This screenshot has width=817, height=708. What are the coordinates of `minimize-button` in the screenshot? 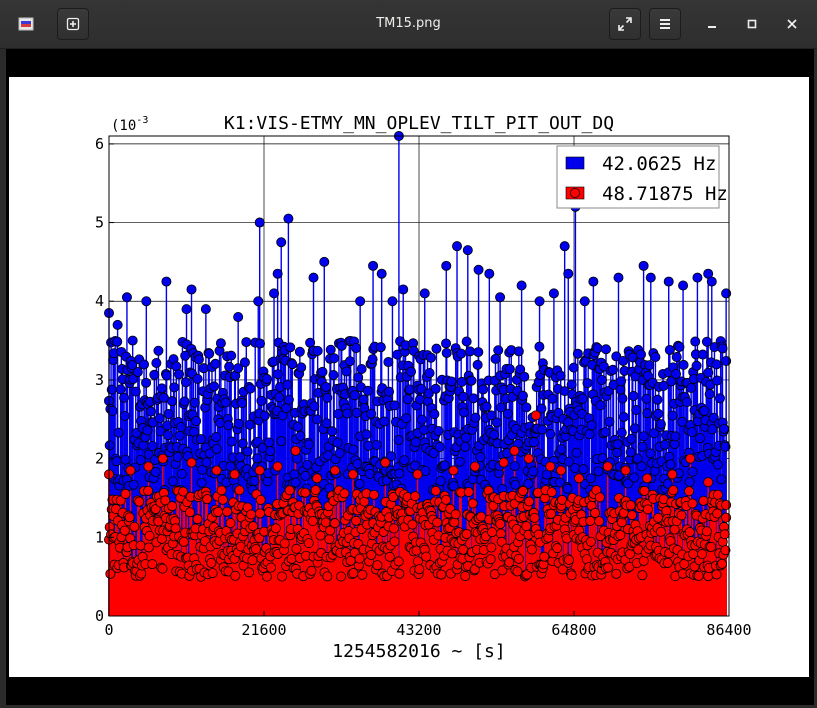 It's located at (712, 24).